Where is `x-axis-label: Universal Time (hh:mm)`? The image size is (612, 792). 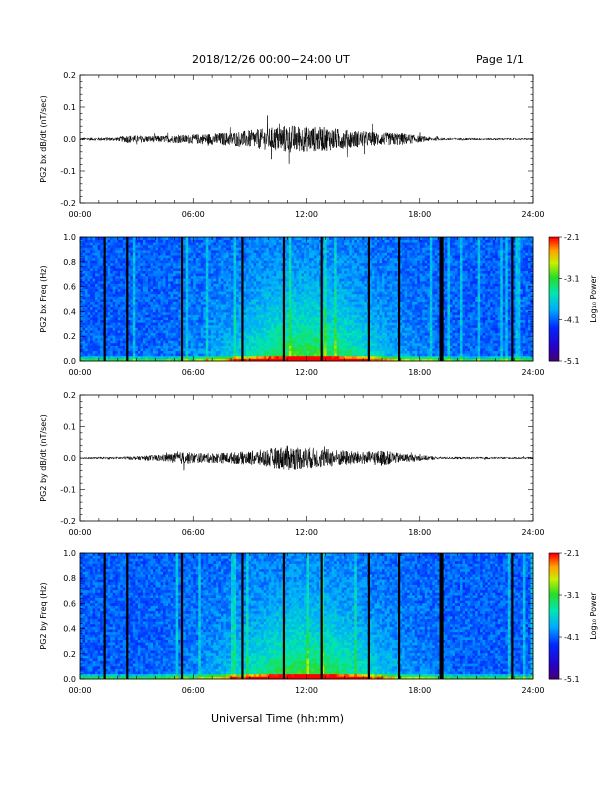
x-axis-label: Universal Time (hh:mm) is located at coordinates (277, 718).